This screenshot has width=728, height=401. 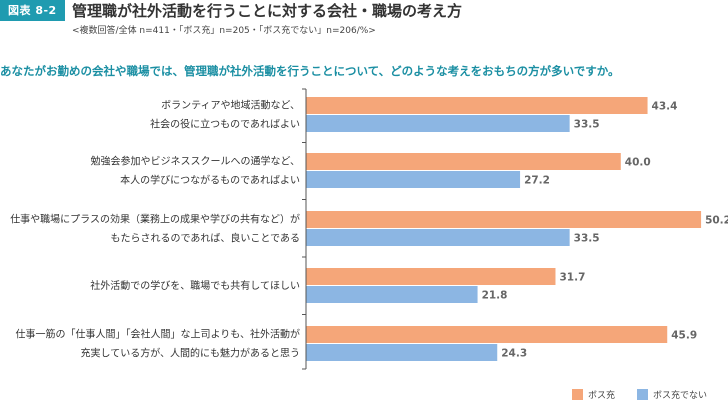 I want to click on category-label: 充実している方が、人間的にも魅力があると思う, so click(x=191, y=353).